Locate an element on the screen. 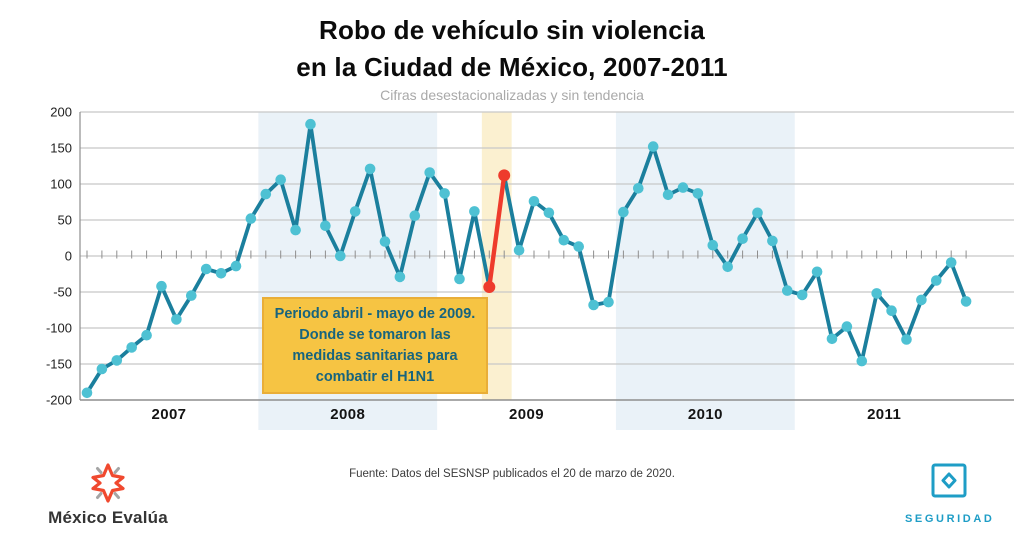 Image resolution: width=1024 pixels, height=537 pixels. y-axis-label: 150 is located at coordinates (61, 148).